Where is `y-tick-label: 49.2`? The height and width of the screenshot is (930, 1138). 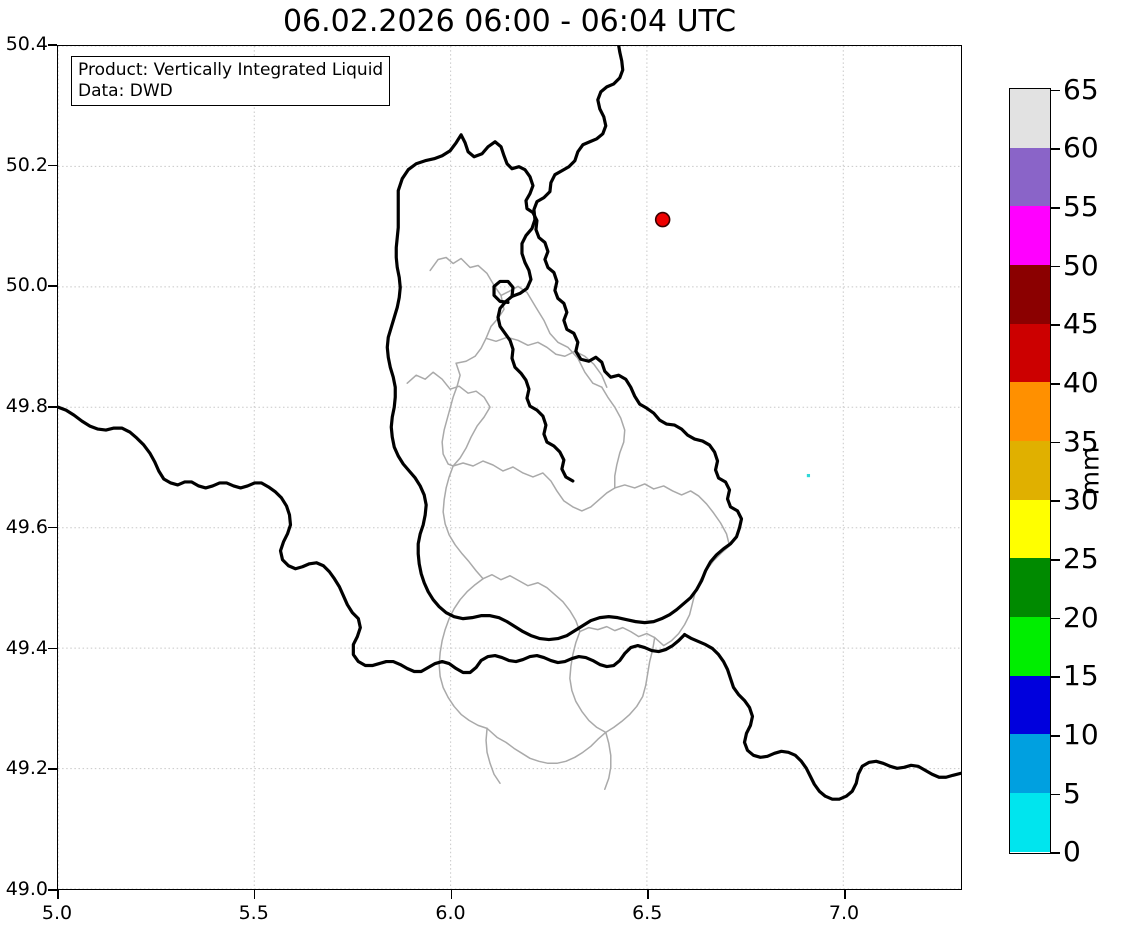
y-tick-label: 49.2 is located at coordinates (26, 768).